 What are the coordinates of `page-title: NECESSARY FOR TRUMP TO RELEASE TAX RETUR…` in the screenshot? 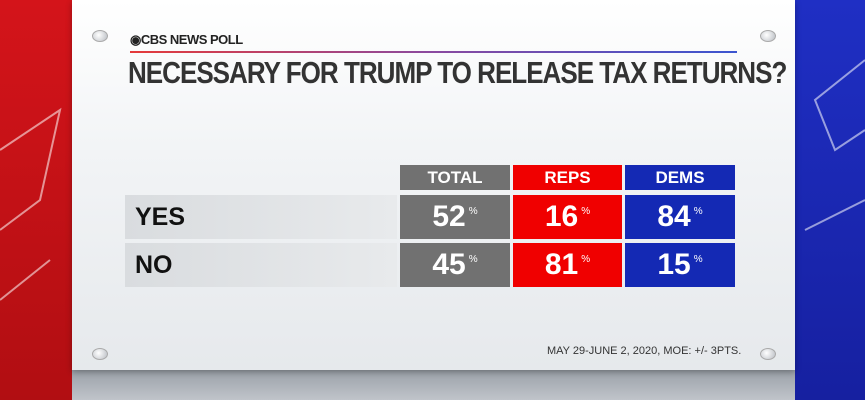 It's located at (457, 72).